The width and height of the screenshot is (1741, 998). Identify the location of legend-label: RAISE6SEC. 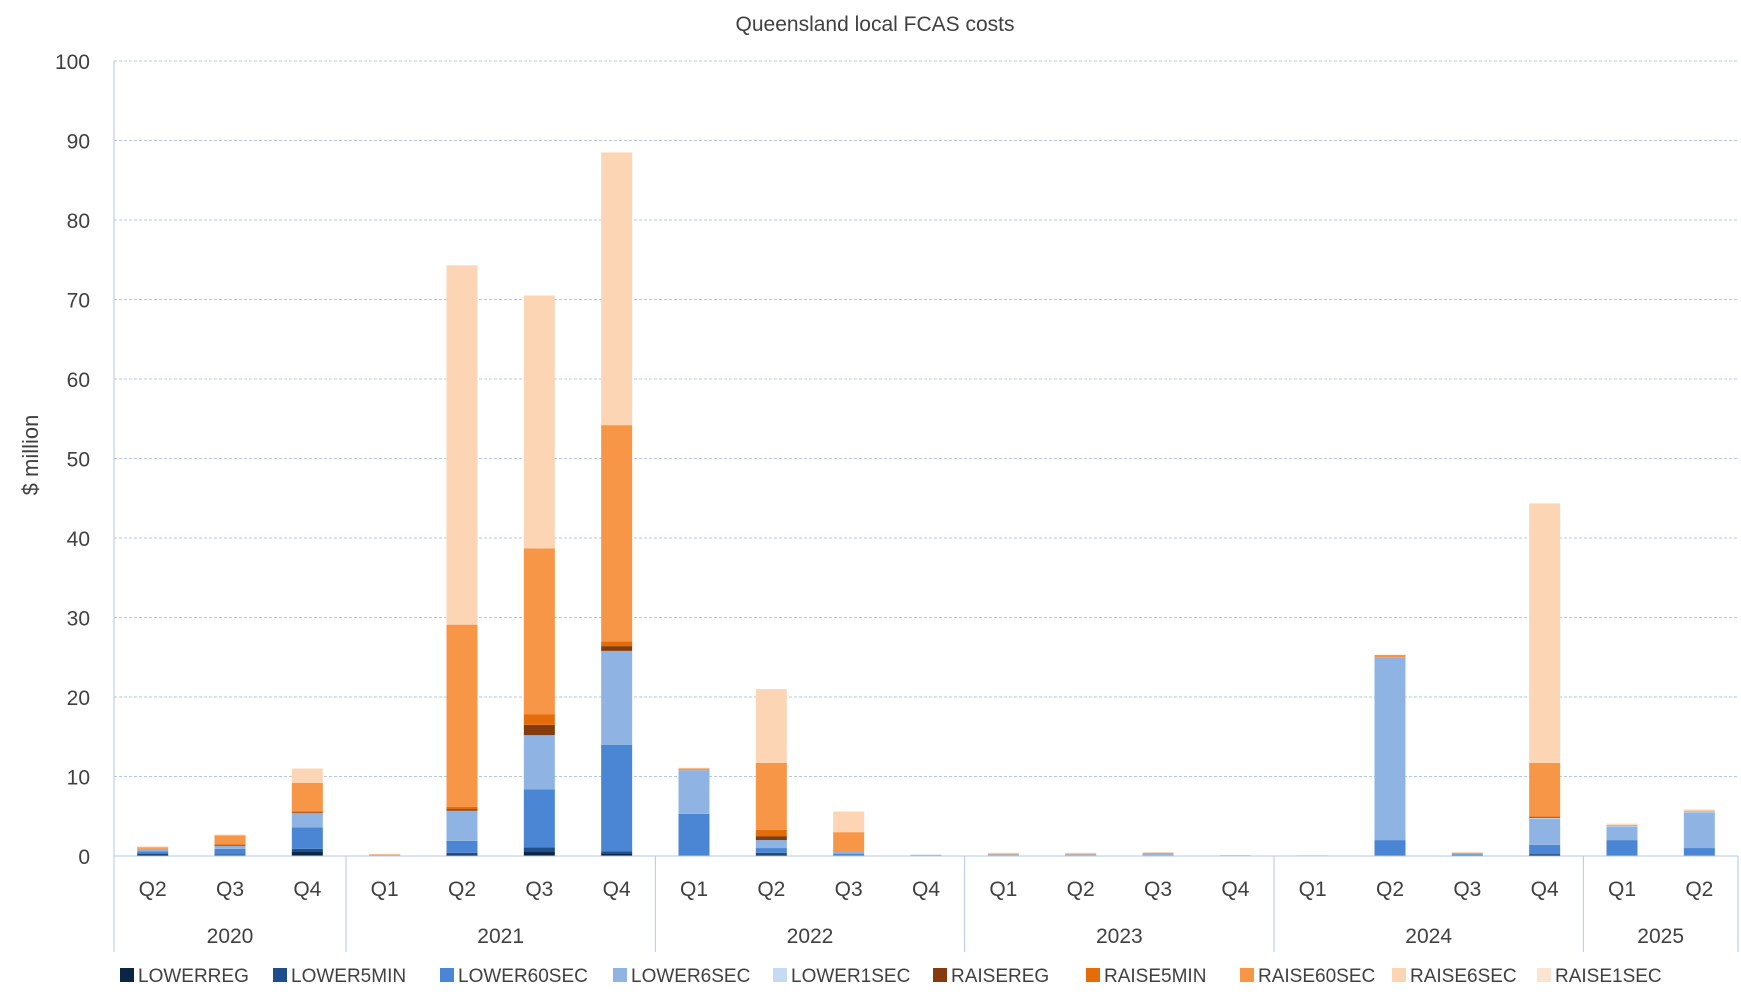
(1463, 976).